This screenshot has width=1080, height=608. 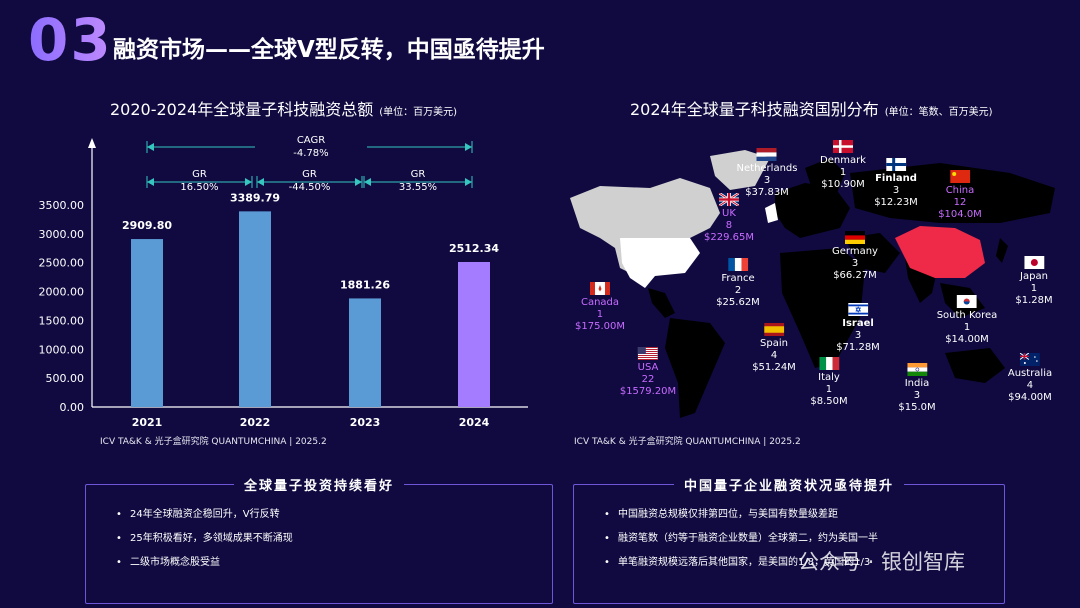 What do you see at coordinates (855, 251) in the screenshot?
I see `country-name: Germany` at bounding box center [855, 251].